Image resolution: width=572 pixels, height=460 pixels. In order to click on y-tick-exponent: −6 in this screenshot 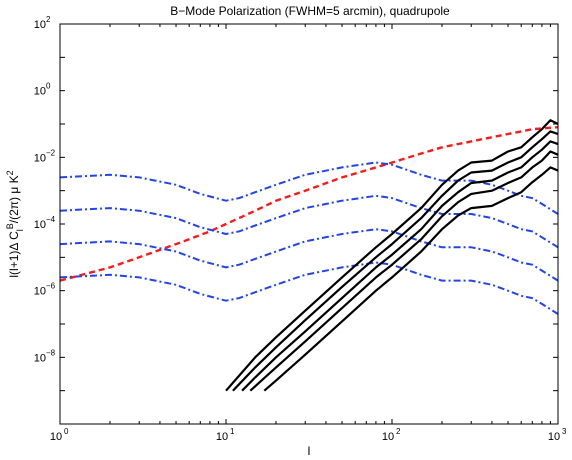, I will do `click(51, 286)`.